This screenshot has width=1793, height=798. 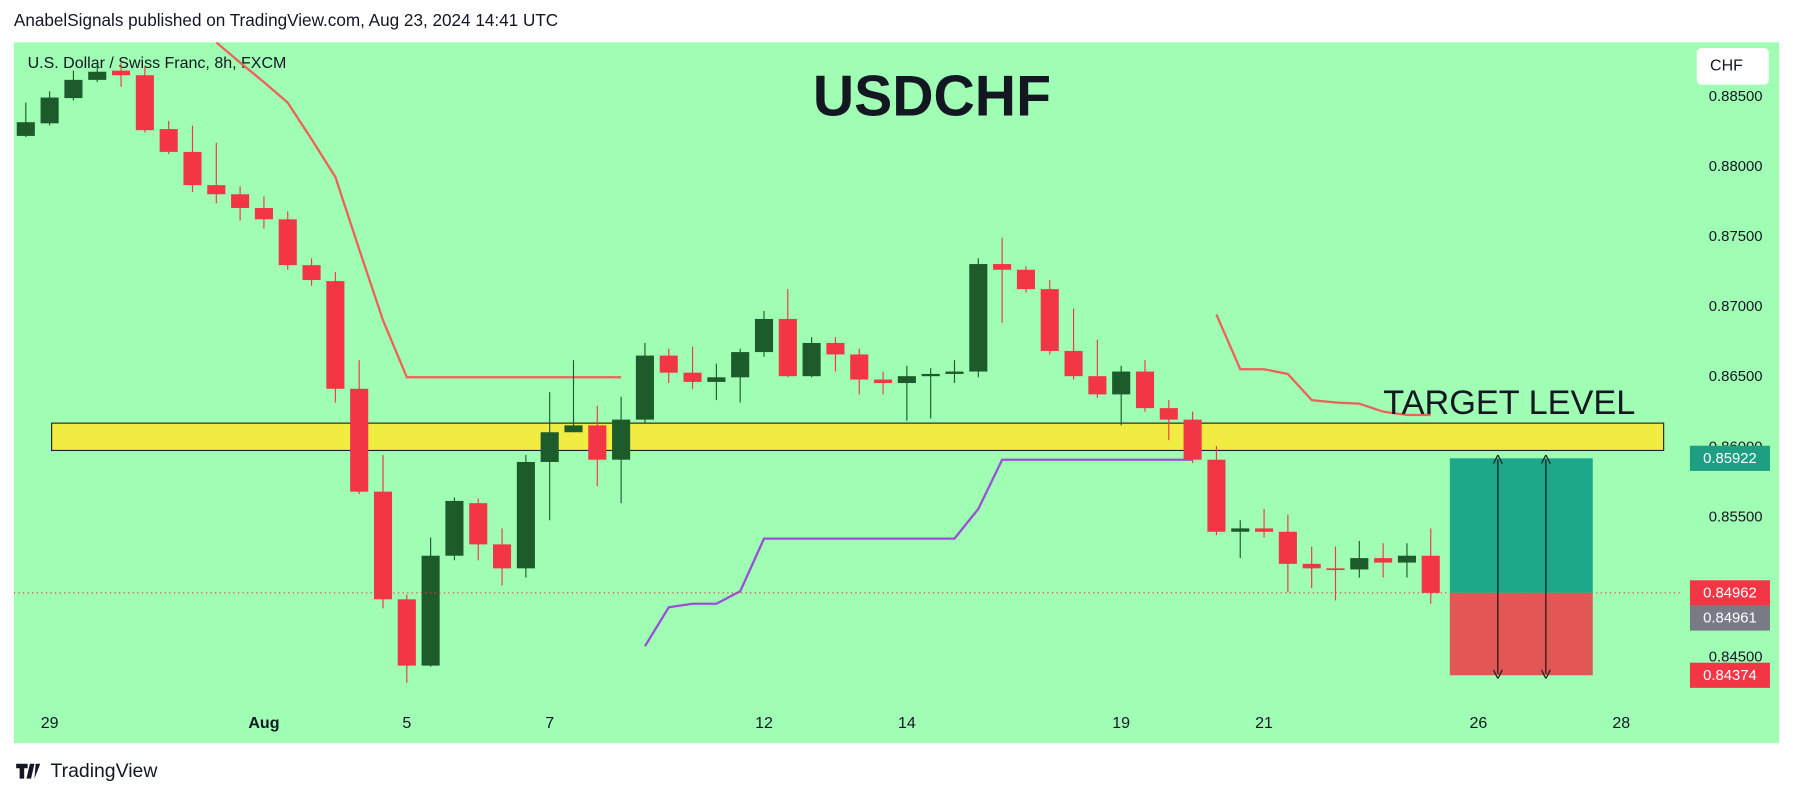 I want to click on brand-name: TradingView, so click(x=104, y=771).